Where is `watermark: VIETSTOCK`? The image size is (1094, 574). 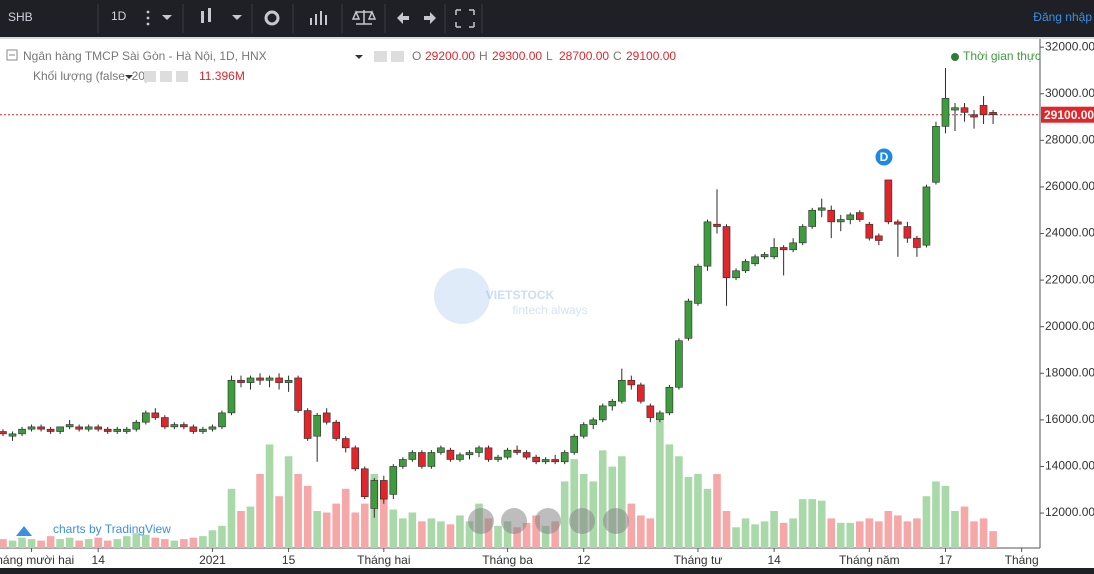 watermark: VIETSTOCK is located at coordinates (520, 295).